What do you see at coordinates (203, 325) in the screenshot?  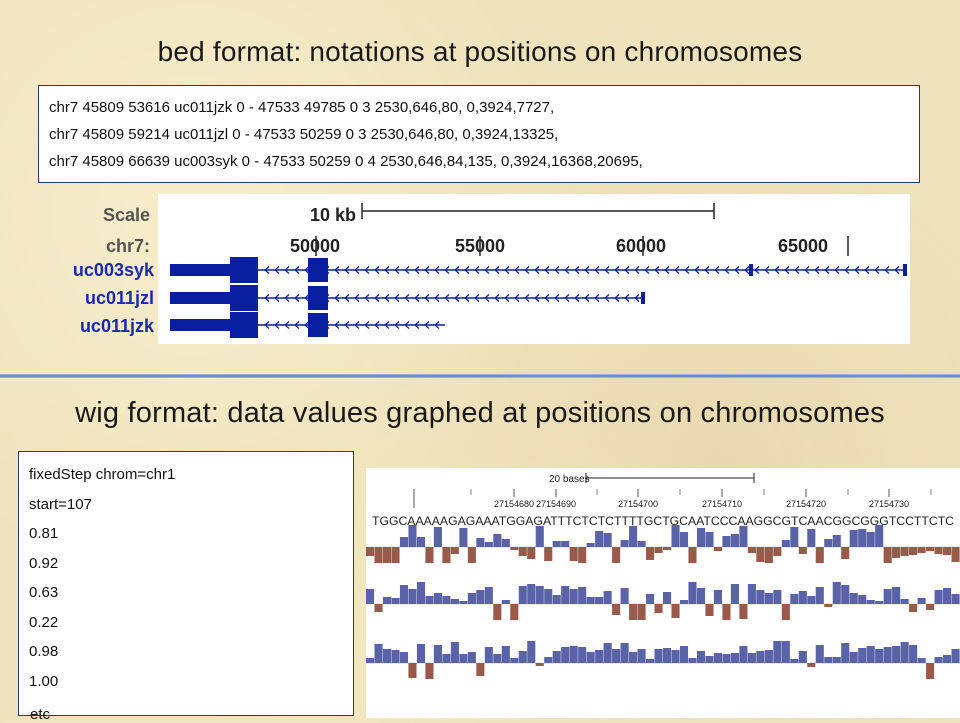 I see `utr-block` at bounding box center [203, 325].